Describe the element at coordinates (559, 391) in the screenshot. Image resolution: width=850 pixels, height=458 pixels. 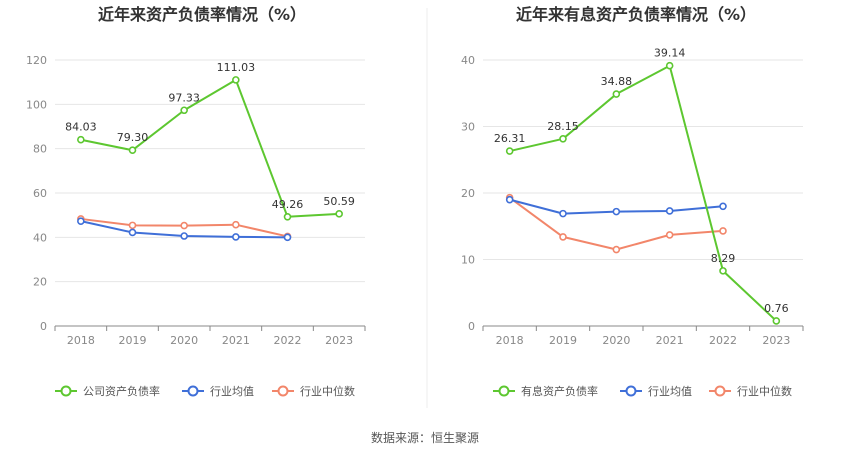
I see `legend-label: 有息资产负债率` at that location.